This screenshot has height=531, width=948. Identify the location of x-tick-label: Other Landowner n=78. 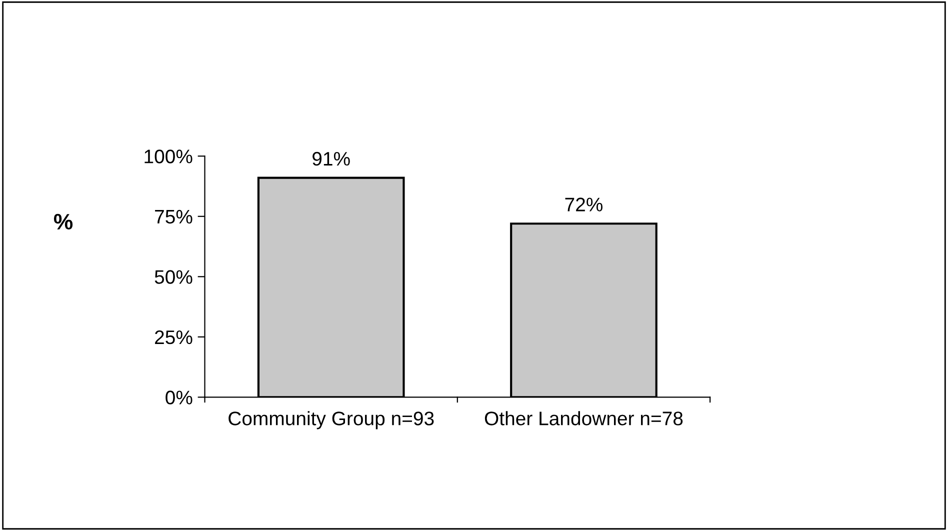
(583, 418).